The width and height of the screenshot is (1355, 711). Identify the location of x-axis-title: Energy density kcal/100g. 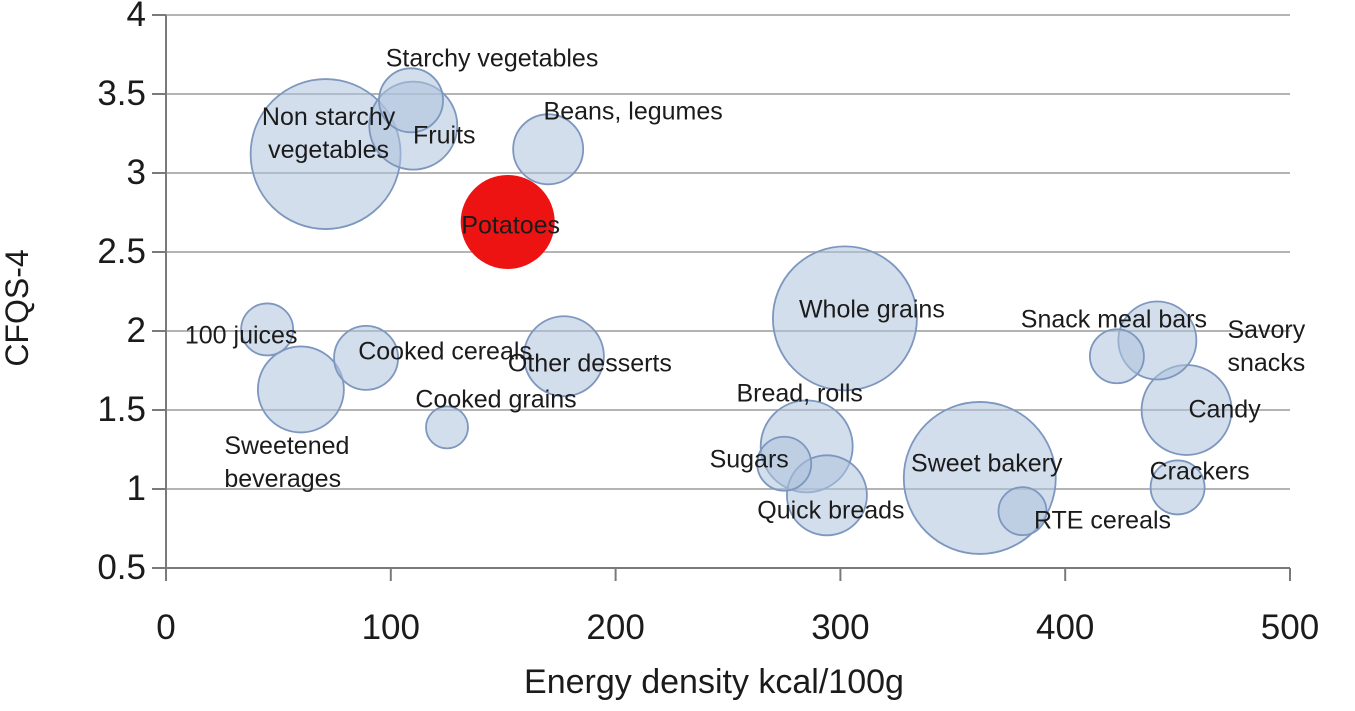
(714, 682).